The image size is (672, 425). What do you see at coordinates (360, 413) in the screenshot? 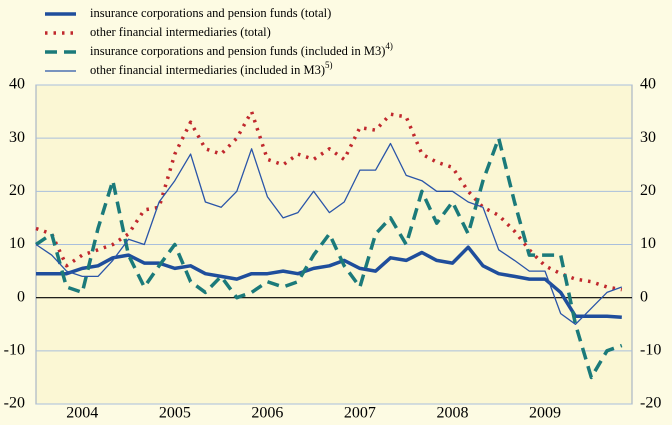
I see `x-tick-label: 2007` at bounding box center [360, 413].